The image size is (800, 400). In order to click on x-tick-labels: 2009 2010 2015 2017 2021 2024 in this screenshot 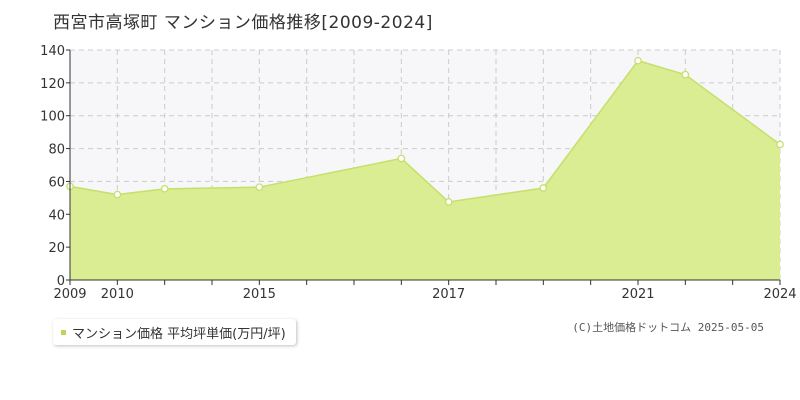, I will do `click(424, 294)`.